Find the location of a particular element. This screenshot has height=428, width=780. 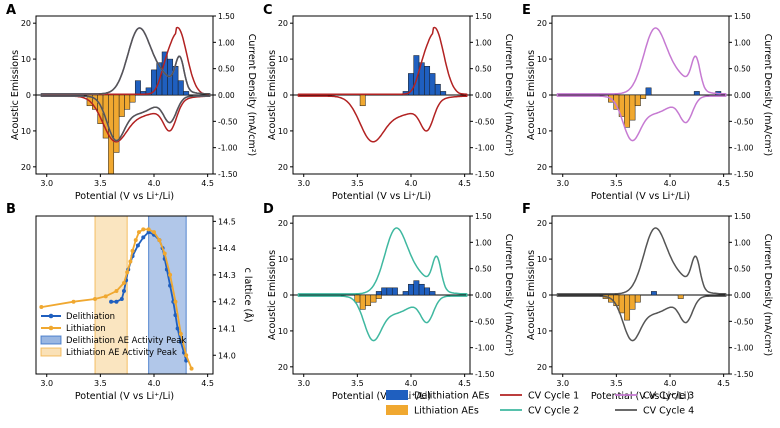

panel-letter-b: B is located at coordinates (11, 209).